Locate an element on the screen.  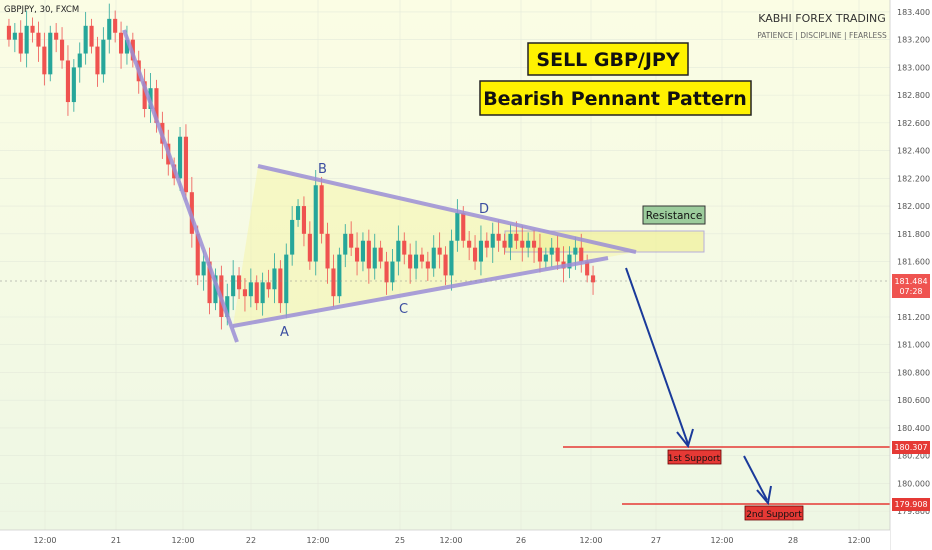
time-tick-label: 25 is located at coordinates (400, 540).